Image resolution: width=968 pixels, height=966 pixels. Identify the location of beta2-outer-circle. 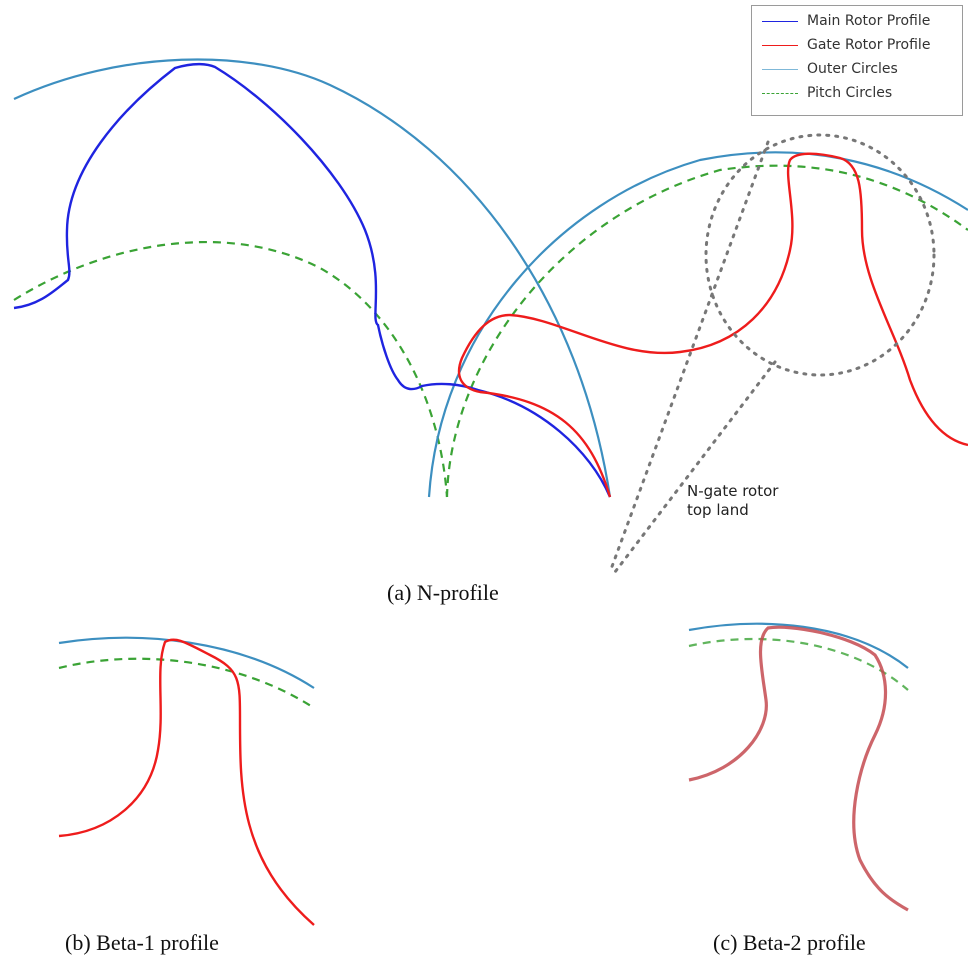
(798, 645).